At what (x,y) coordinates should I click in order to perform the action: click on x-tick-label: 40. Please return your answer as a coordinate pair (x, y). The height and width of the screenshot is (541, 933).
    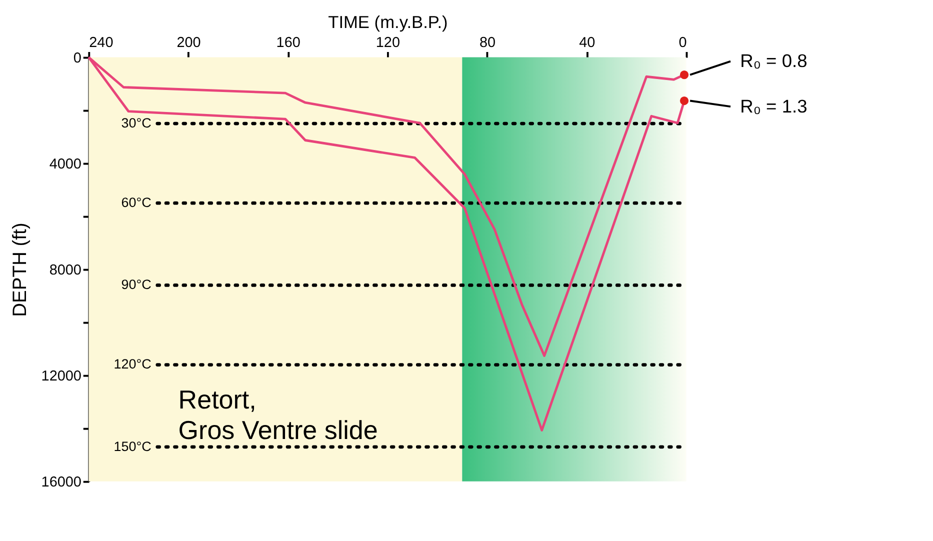
    Looking at the image, I should click on (587, 43).